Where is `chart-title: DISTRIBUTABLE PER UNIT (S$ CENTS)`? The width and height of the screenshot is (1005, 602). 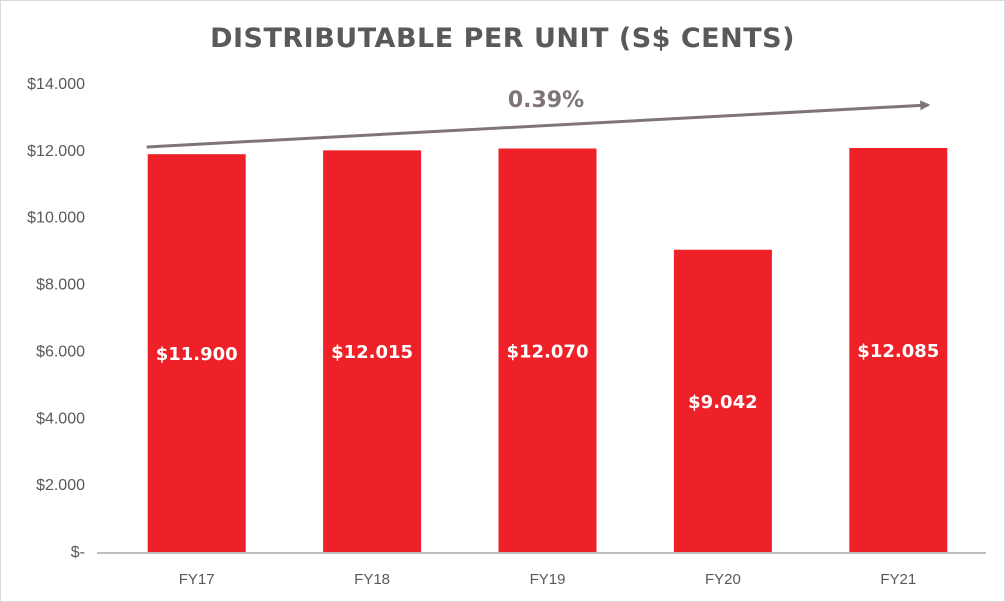
chart-title: DISTRIBUTABLE PER UNIT (S$ CENTS) is located at coordinates (502, 38).